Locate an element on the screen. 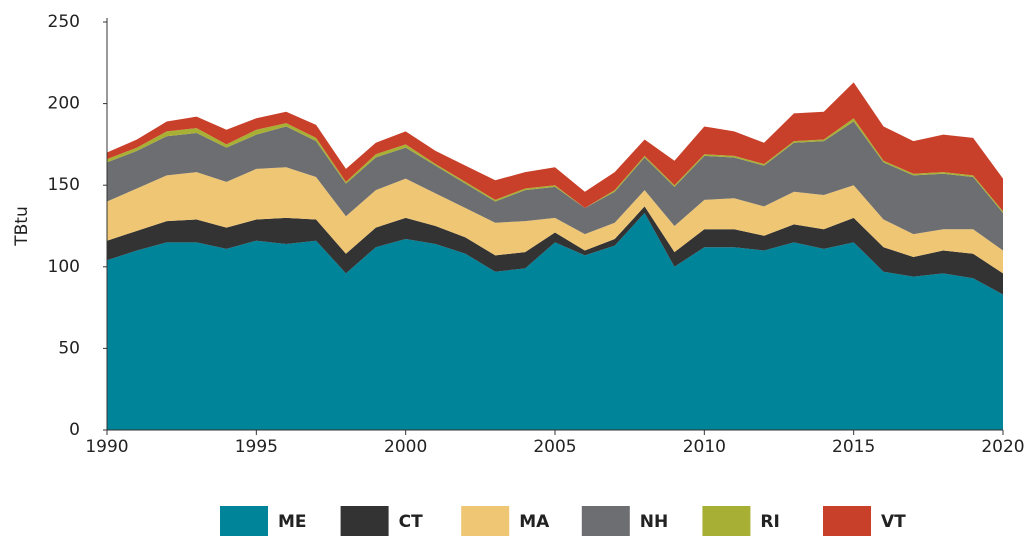  y-tick-label: 200 is located at coordinates (64, 104).